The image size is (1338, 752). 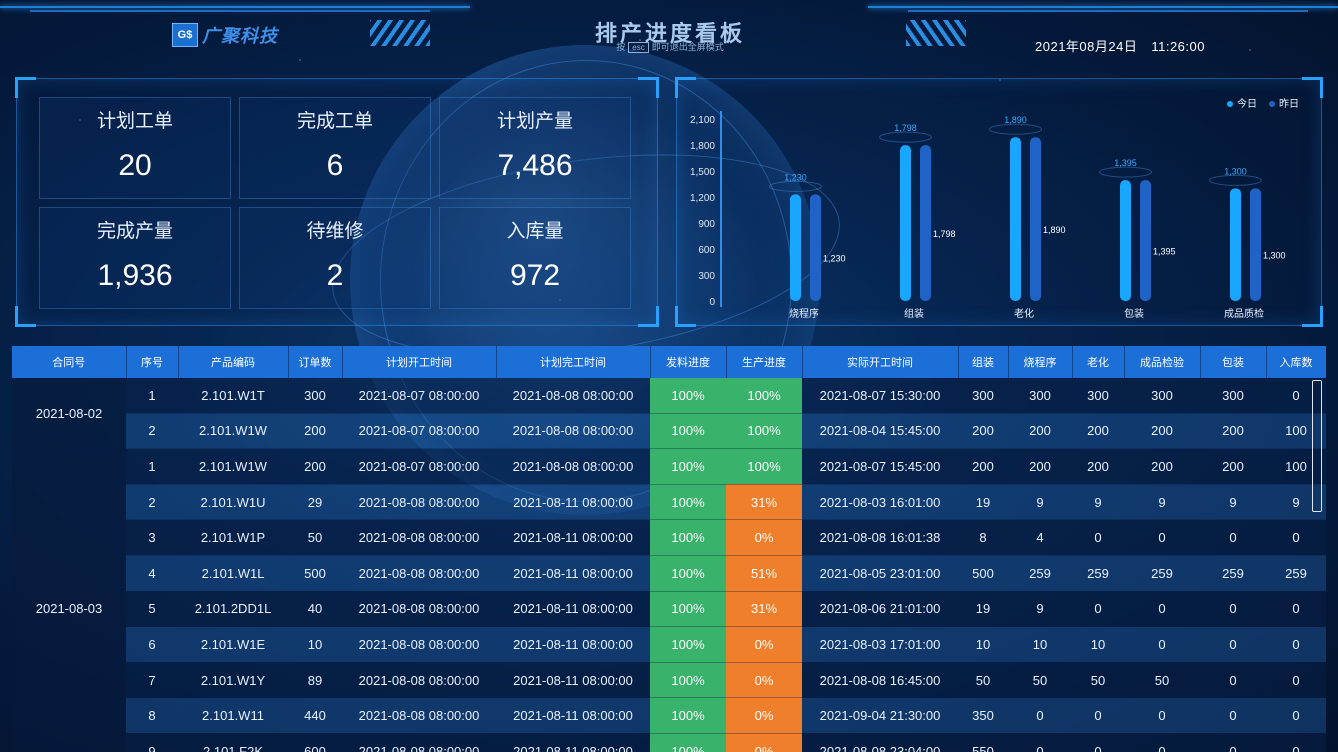 I want to click on legend-item-today: 今日, so click(x=1242, y=102).